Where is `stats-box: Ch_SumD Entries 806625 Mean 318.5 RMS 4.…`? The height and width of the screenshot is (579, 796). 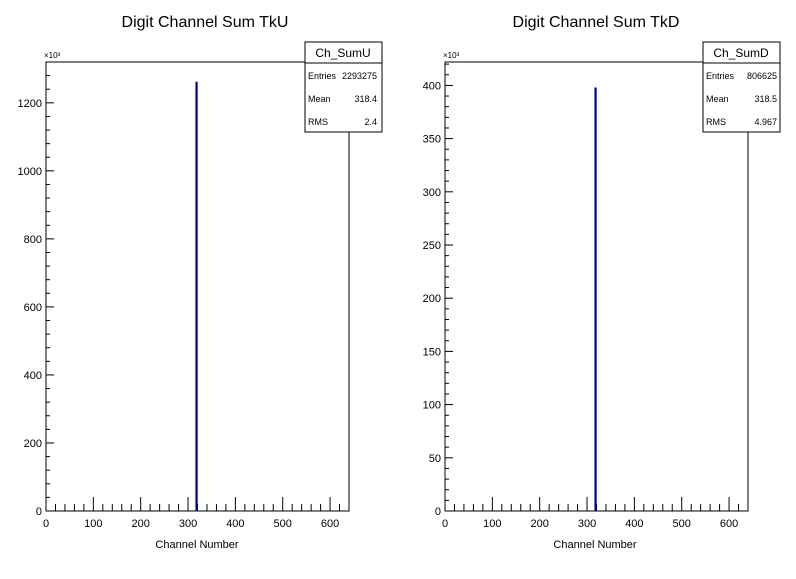
stats-box: Ch_SumD Entries 806625 Mean 318.5 RMS 4.… is located at coordinates (741, 87).